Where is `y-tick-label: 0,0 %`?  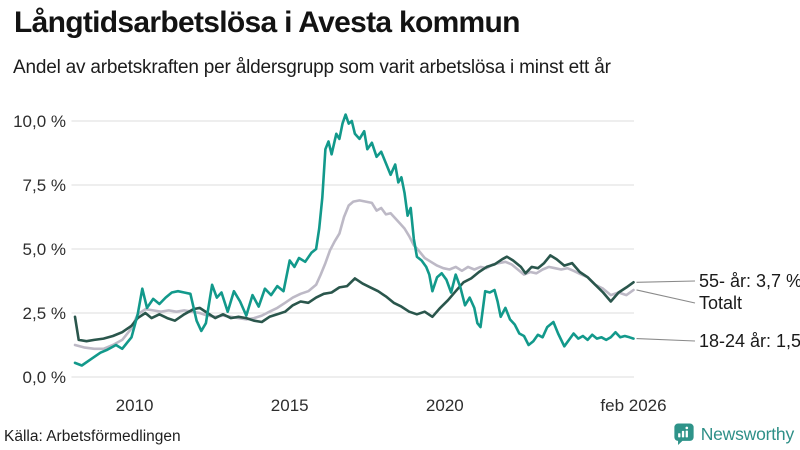 y-tick-label: 0,0 % is located at coordinates (44, 377).